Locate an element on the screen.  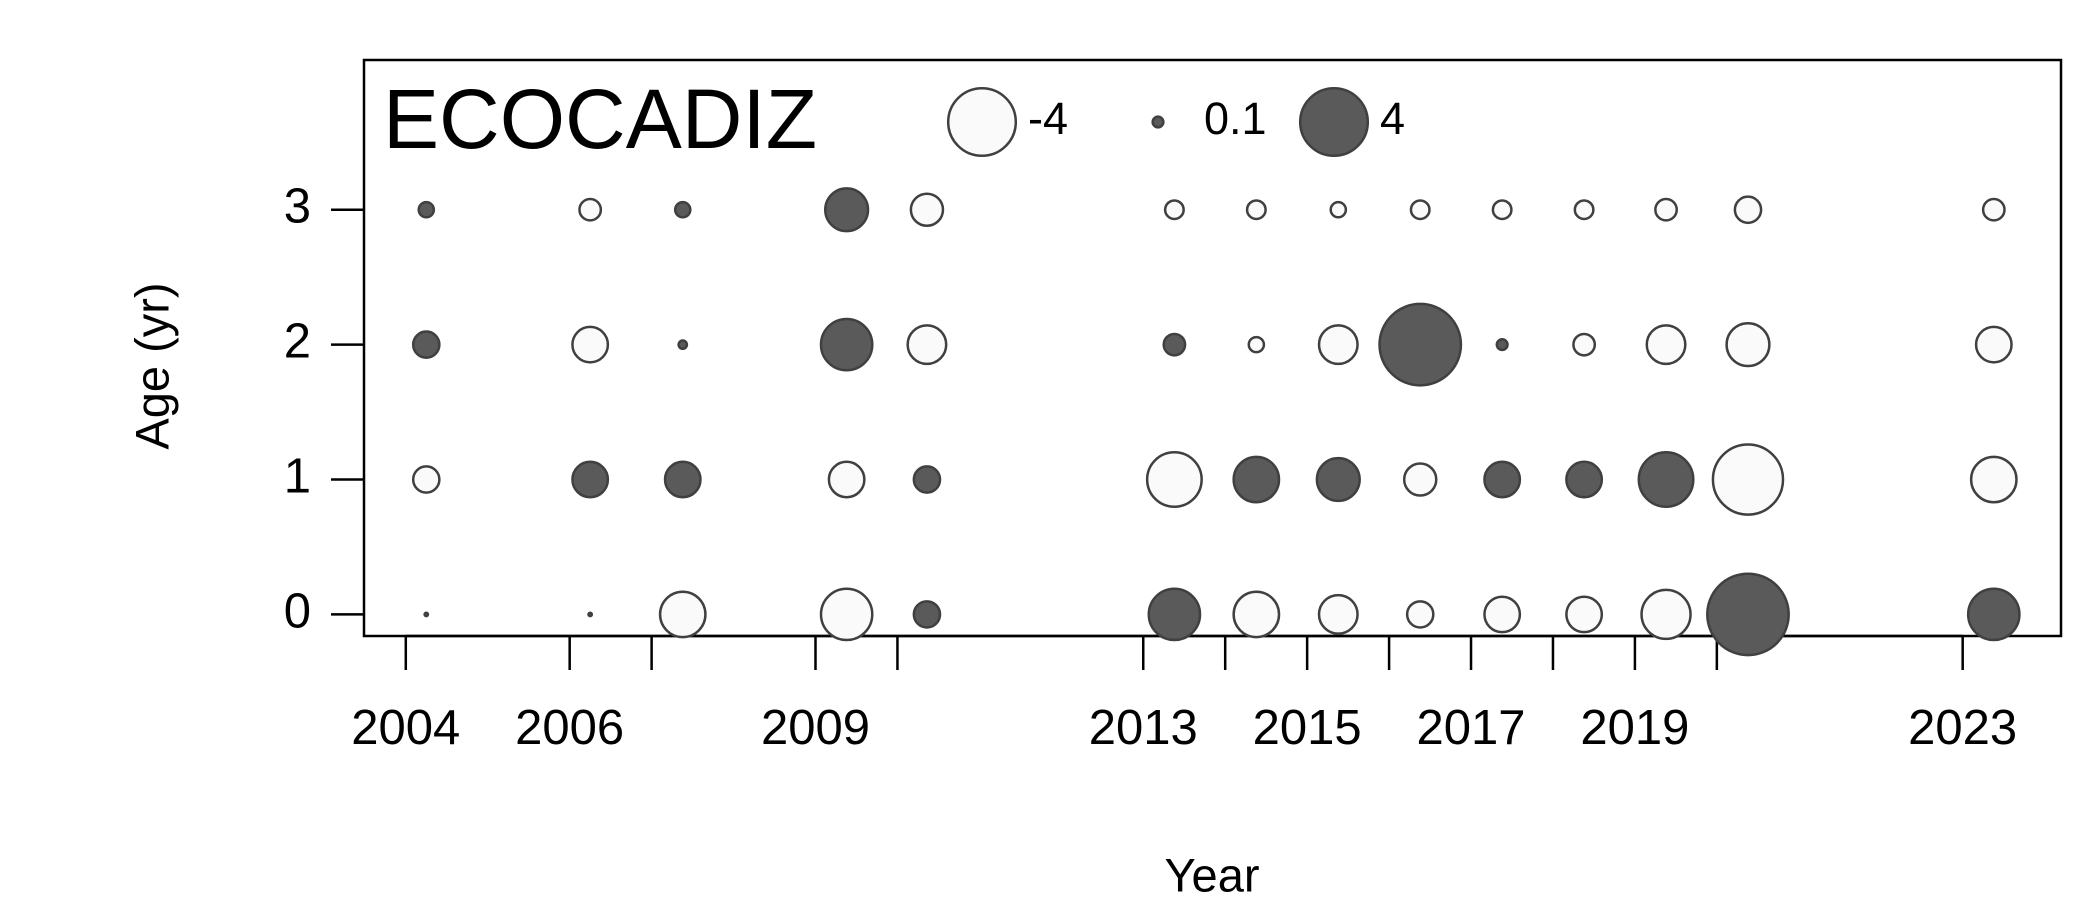
chart-title: ECOCADIZ is located at coordinates (600, 119).